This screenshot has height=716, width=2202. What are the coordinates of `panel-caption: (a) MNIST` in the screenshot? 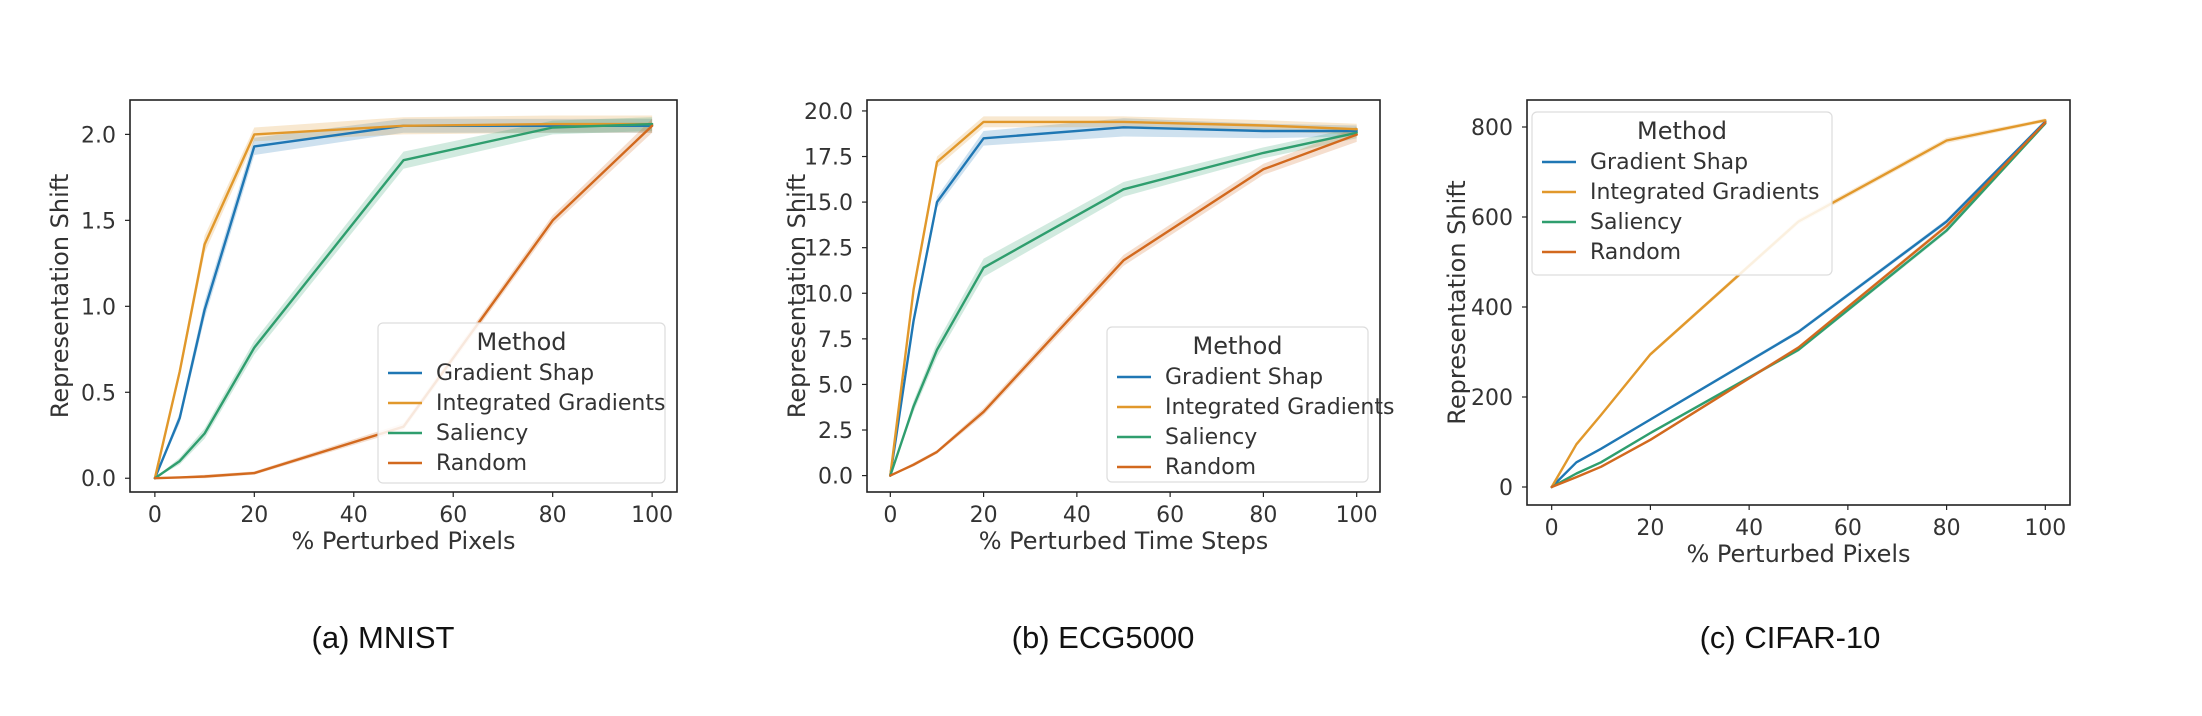 It's located at (383, 637).